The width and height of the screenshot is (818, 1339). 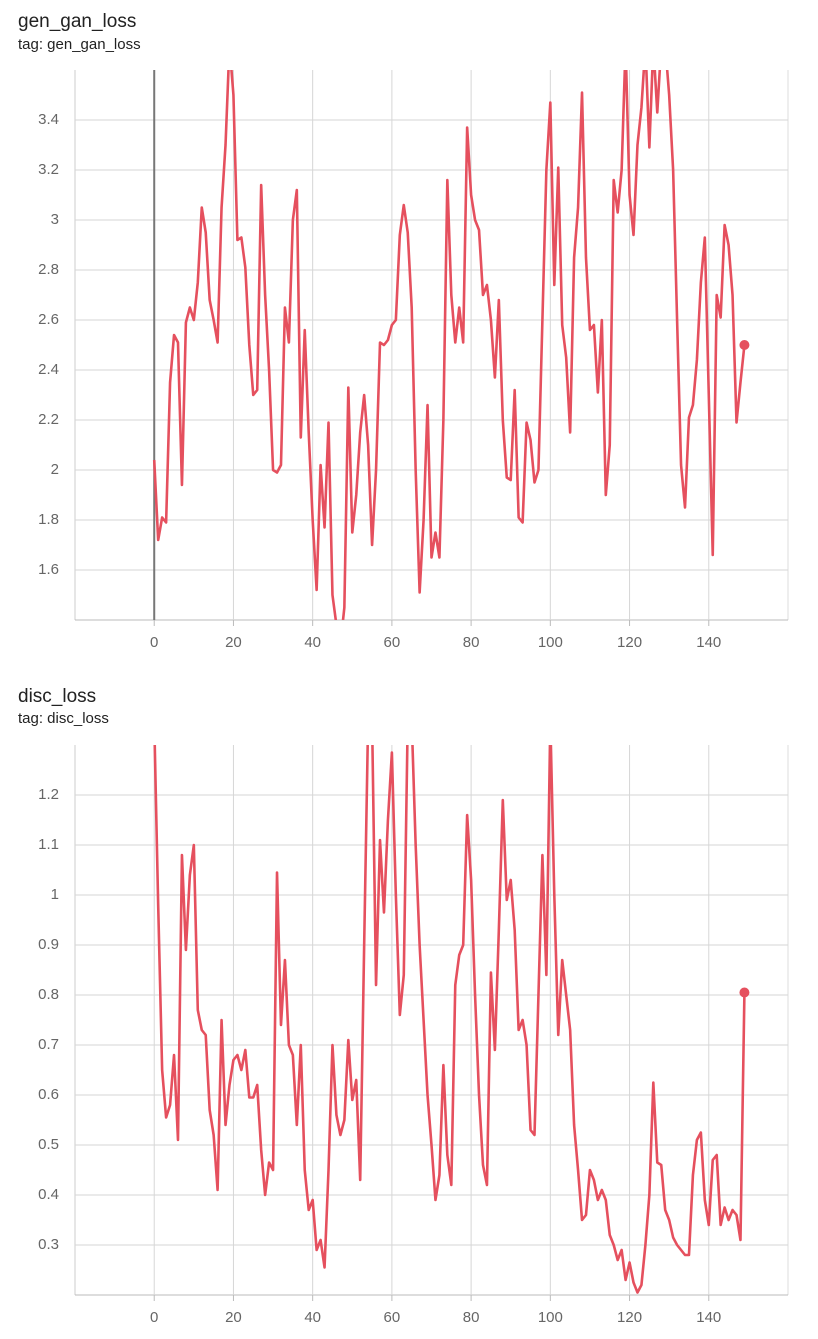 What do you see at coordinates (48, 994) in the screenshot?
I see `y-tick-label: 0.8` at bounding box center [48, 994].